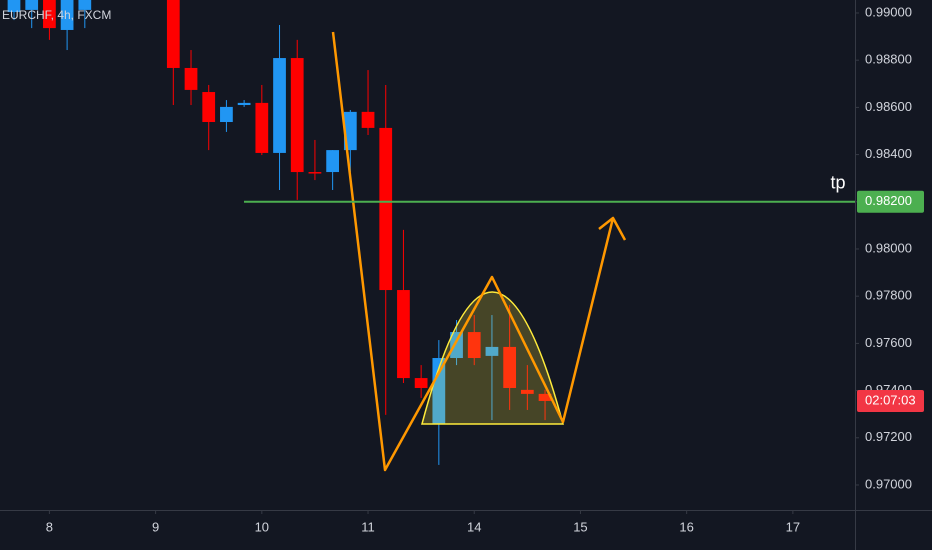 This screenshot has width=932, height=550. What do you see at coordinates (888, 59) in the screenshot?
I see `y-tick-label: 0.98800` at bounding box center [888, 59].